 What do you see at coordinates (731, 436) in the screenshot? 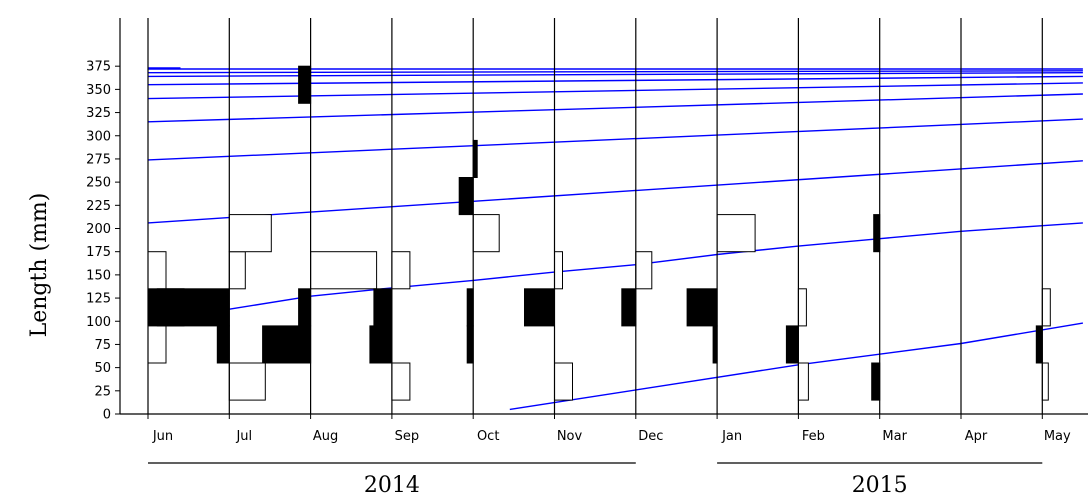
I see `x-tick-label-jan: Jan` at bounding box center [731, 436].